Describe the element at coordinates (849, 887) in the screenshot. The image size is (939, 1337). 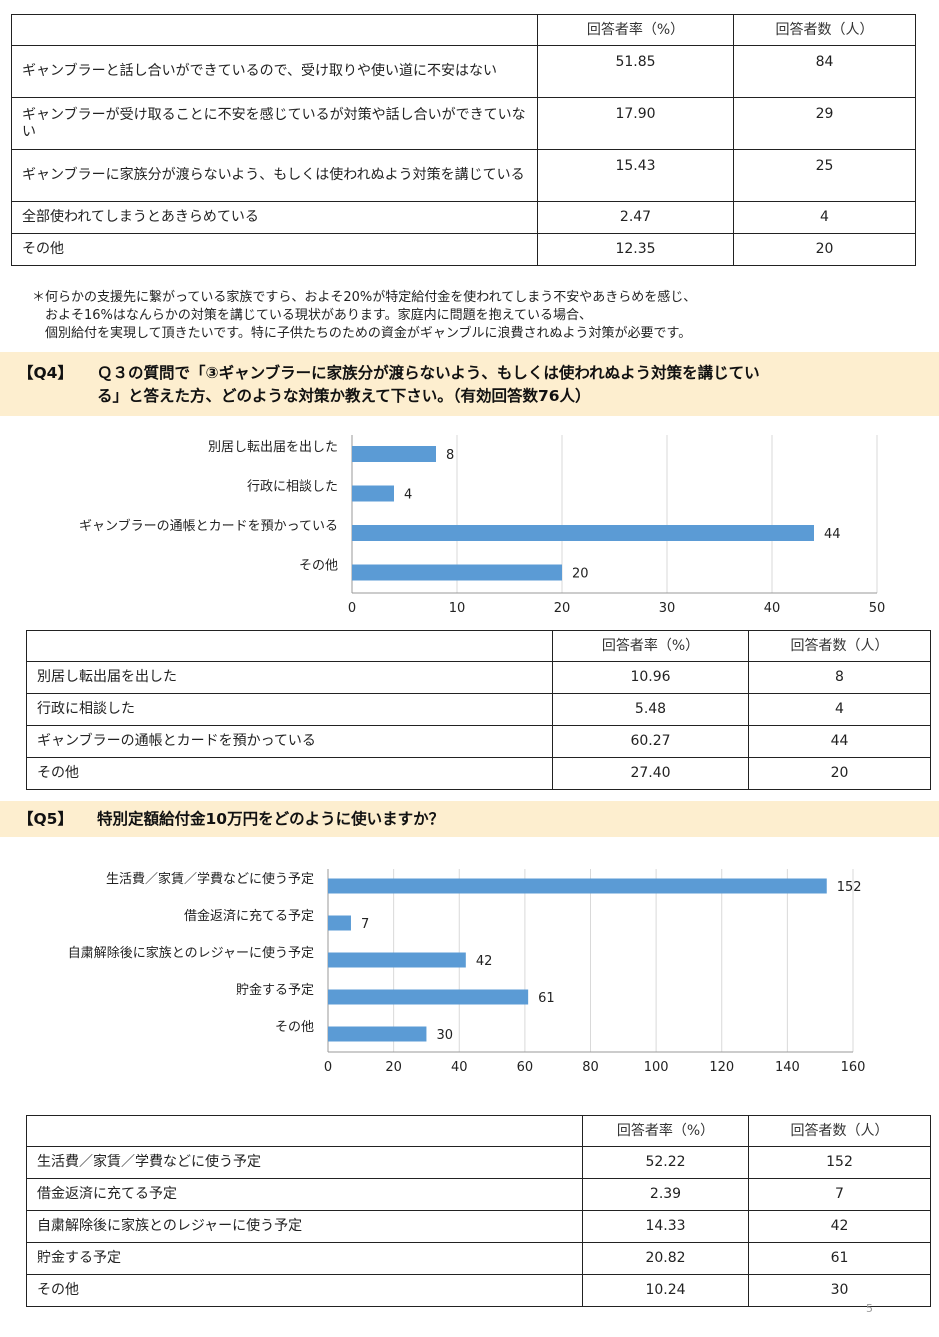
I see `data-label: 152` at that location.